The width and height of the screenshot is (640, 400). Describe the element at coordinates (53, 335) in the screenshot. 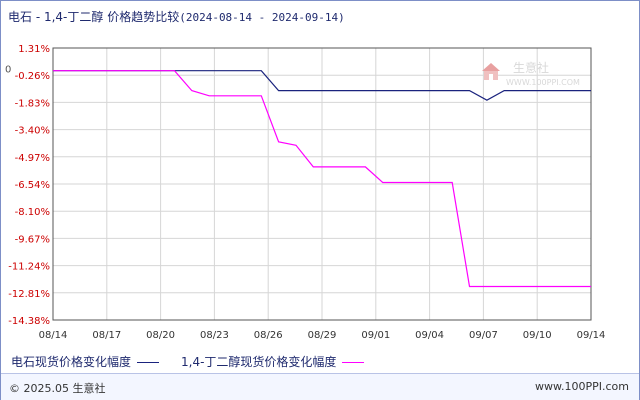

I see `x-tick-label: 08/14` at that location.